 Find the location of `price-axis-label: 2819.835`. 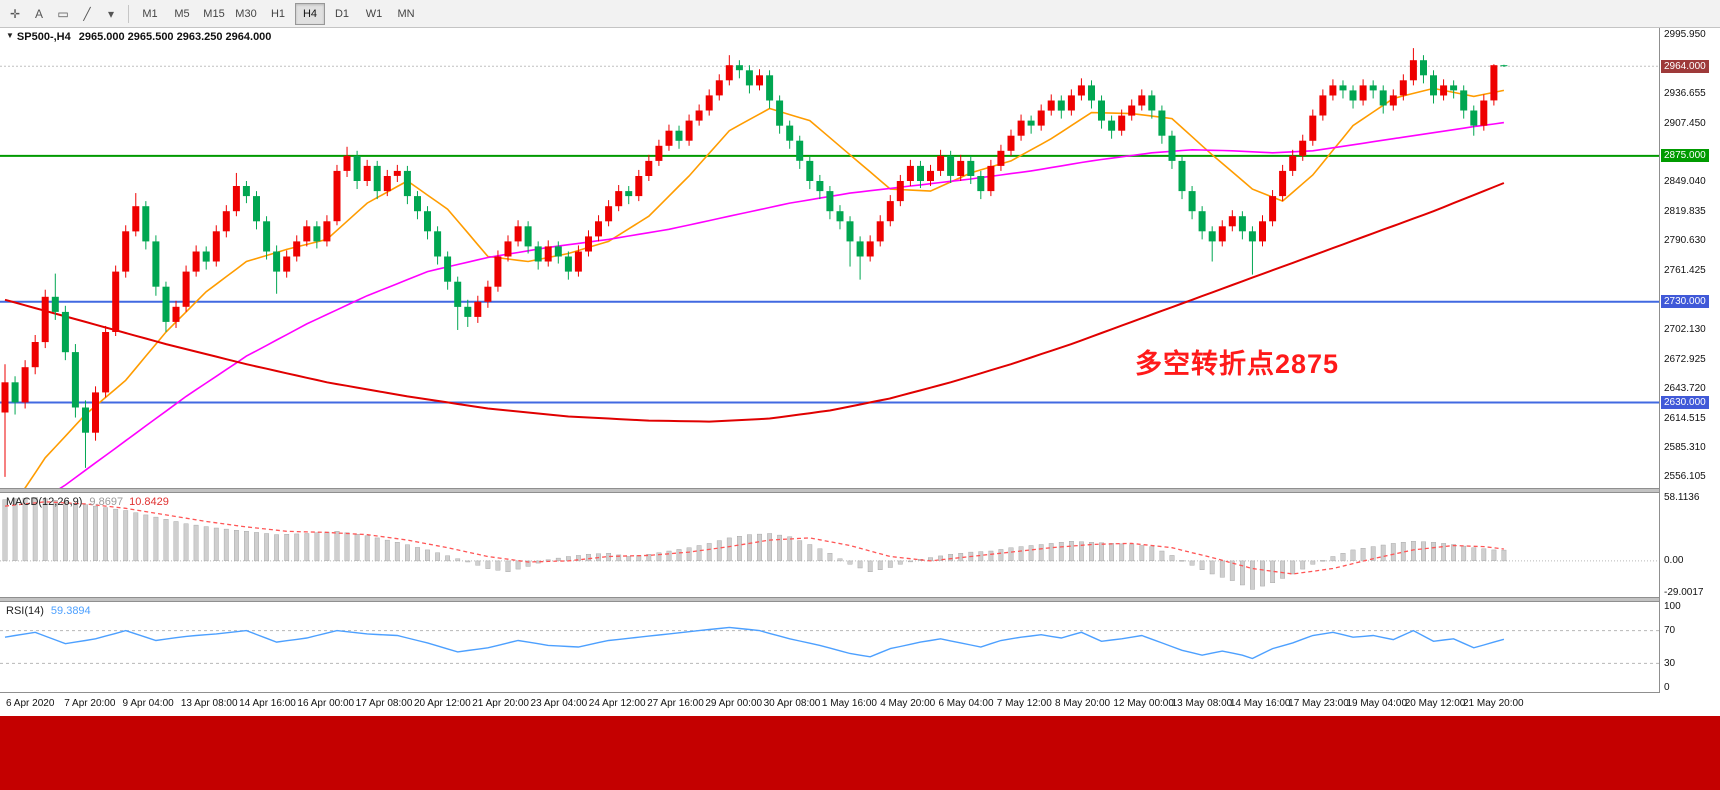

price-axis-label: 2819.835 is located at coordinates (1685, 211).